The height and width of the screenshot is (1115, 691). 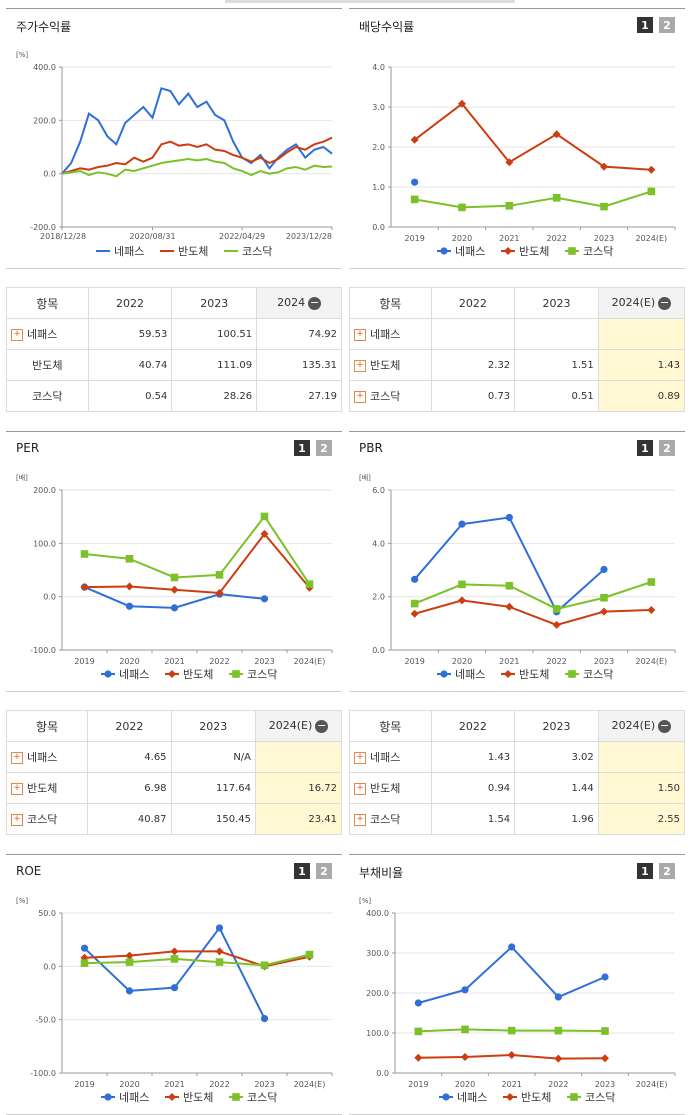 I want to click on y-tick-label: -200.0, so click(x=43, y=227).